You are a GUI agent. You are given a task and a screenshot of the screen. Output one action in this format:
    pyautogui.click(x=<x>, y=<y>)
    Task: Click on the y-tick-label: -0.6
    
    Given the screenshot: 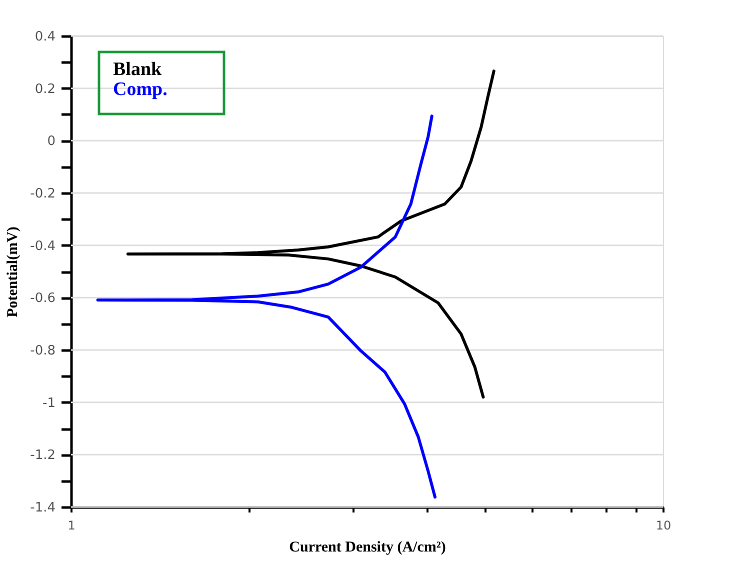 What is the action you would take?
    pyautogui.click(x=43, y=298)
    